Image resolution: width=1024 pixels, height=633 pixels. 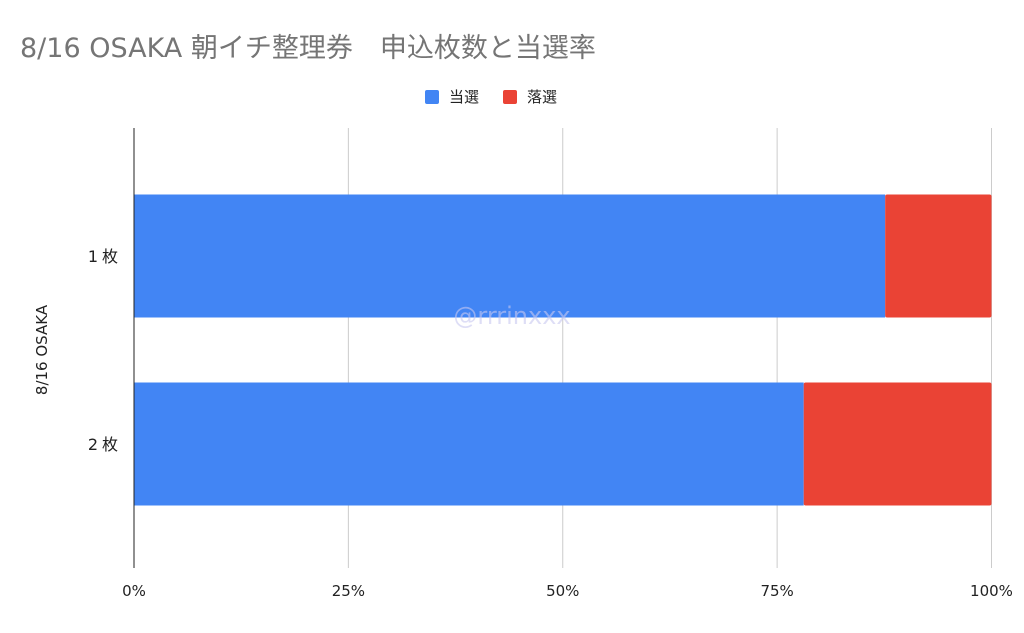 I want to click on legend: 当選 落選, so click(x=503, y=96).